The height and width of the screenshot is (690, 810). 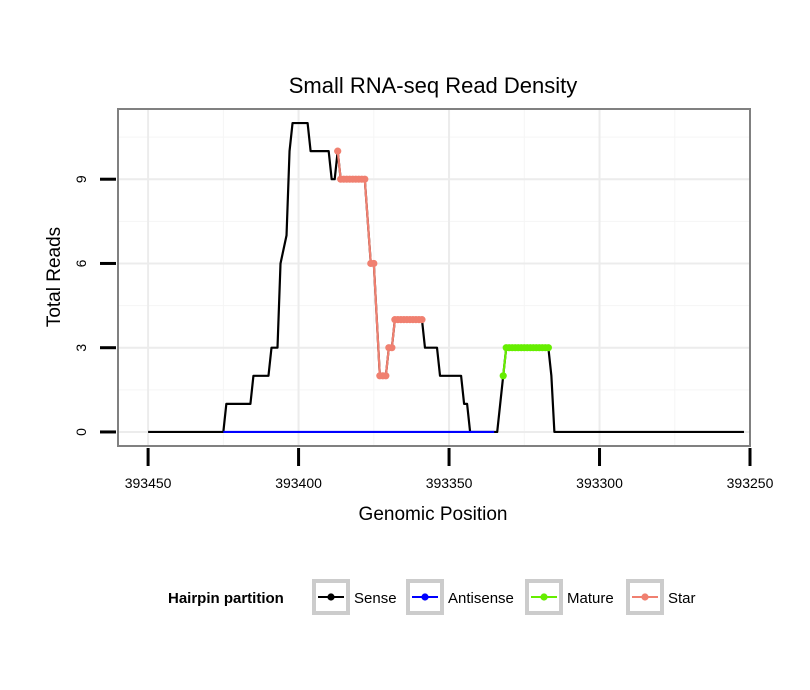 What do you see at coordinates (544, 597) in the screenshot?
I see `legend-swatch-point-mature` at bounding box center [544, 597].